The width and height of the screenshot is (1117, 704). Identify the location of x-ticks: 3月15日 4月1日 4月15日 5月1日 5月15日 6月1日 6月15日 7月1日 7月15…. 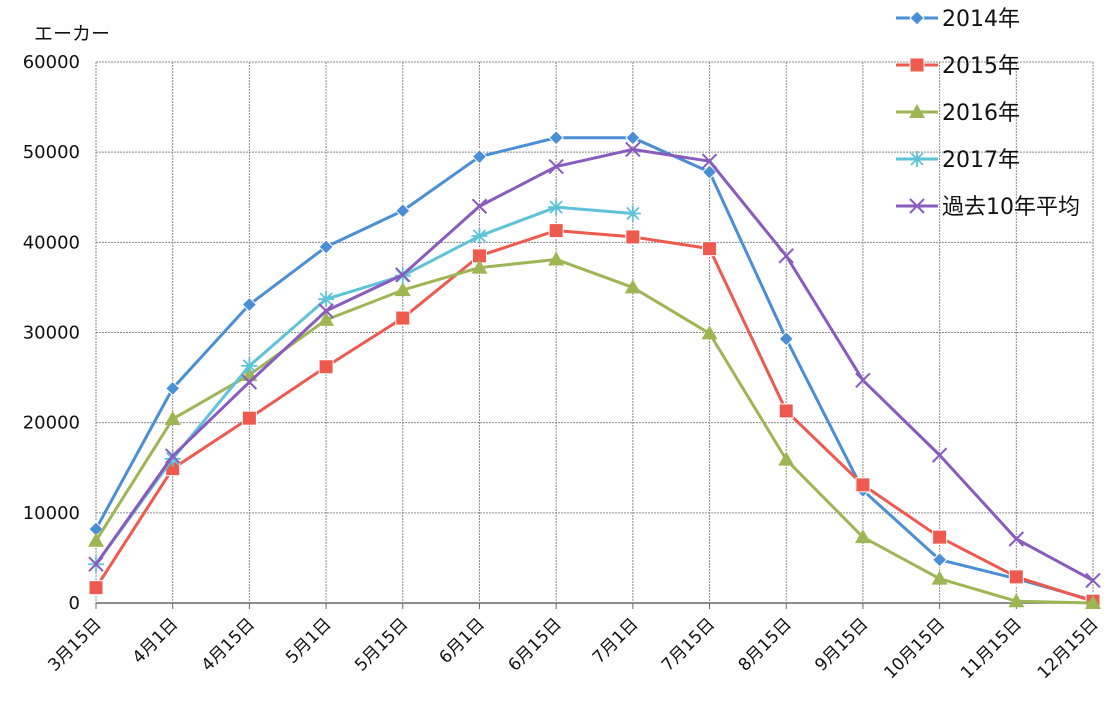
(573, 648).